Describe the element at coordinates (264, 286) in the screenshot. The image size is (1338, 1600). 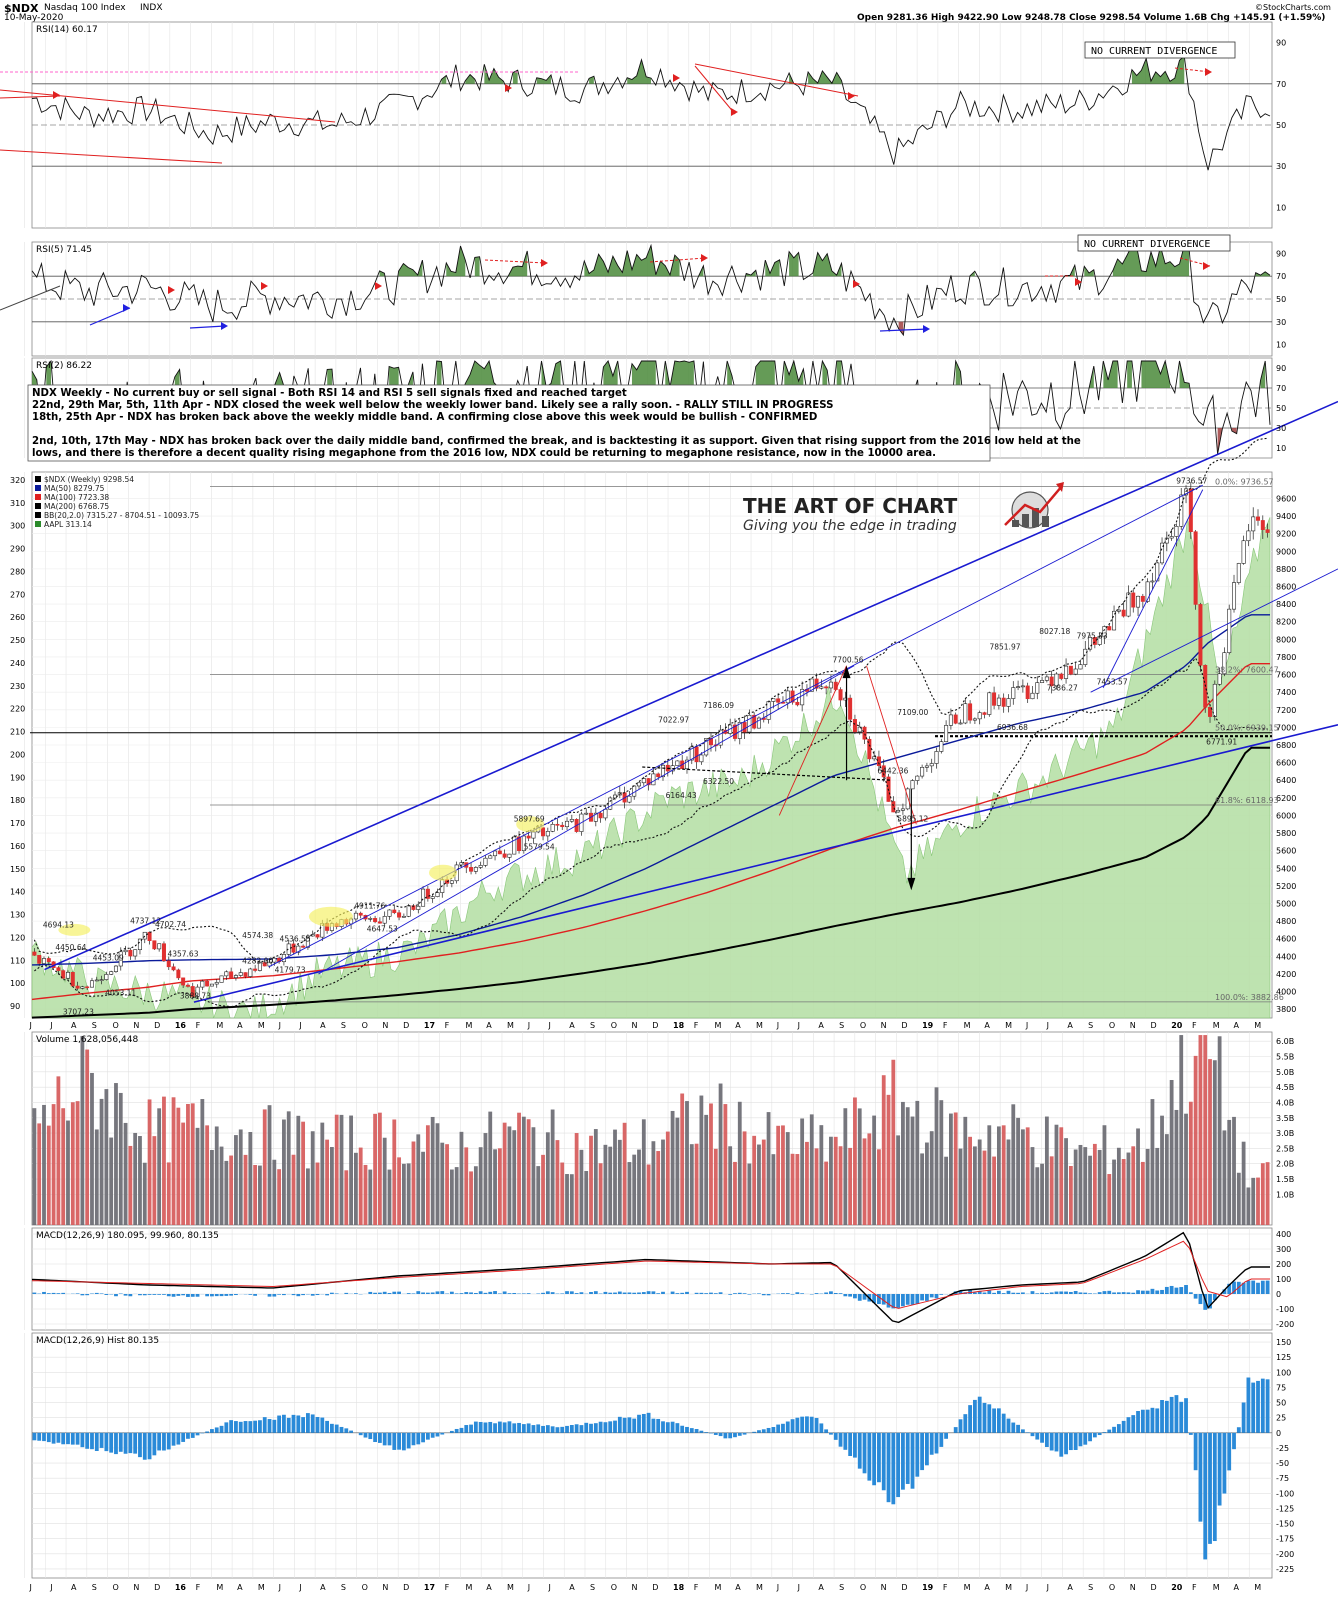
I see `divergence-arrow-icon` at that location.